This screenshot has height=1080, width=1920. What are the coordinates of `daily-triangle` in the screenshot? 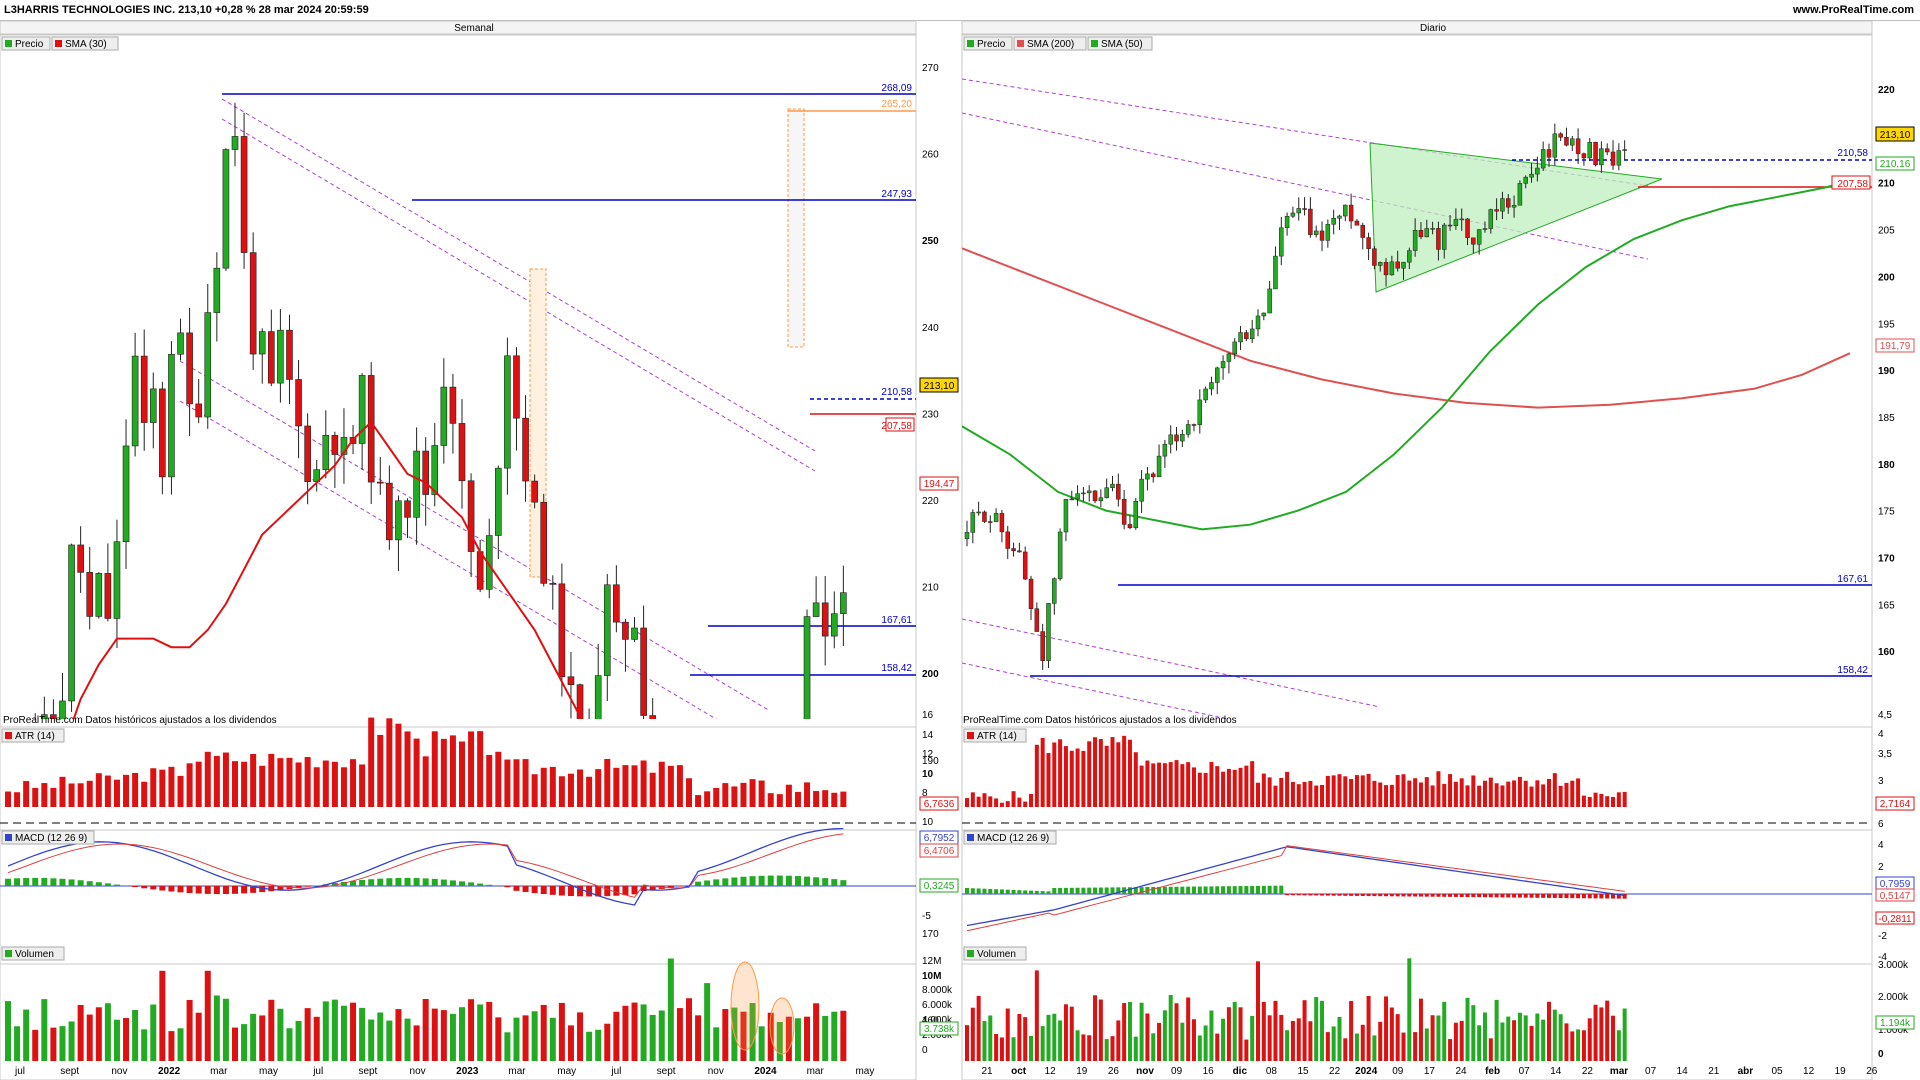 It's located at (1516, 217).